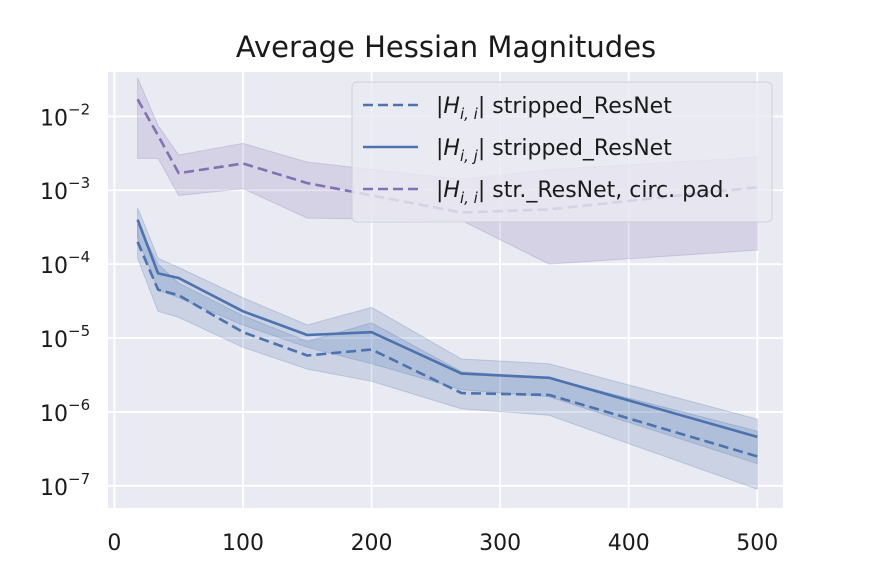  Describe the element at coordinates (583, 192) in the screenshot. I see `legend-label-2: |Hi, i| str._ResNet, circ. pad.` at that location.